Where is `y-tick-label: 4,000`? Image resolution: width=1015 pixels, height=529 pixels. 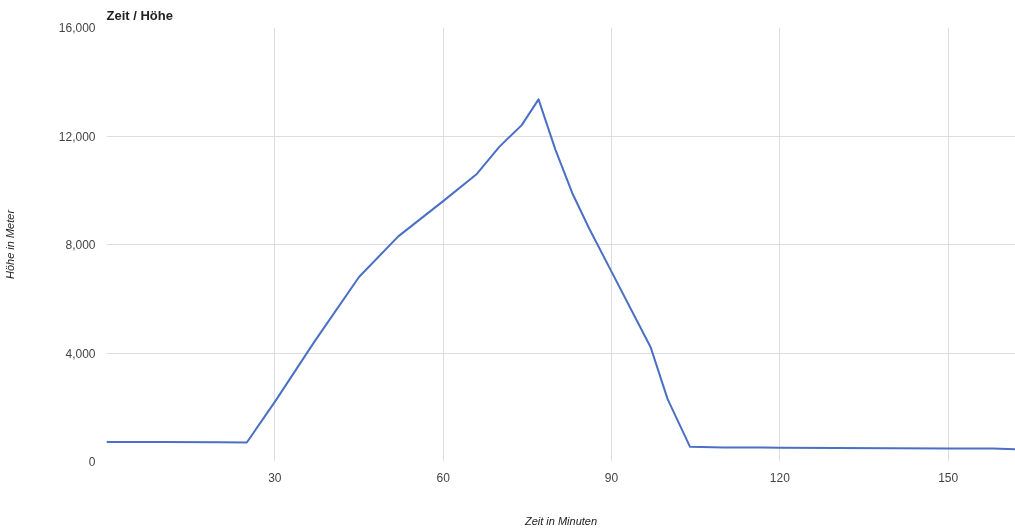
y-tick-label: 4,000 is located at coordinates (80, 353).